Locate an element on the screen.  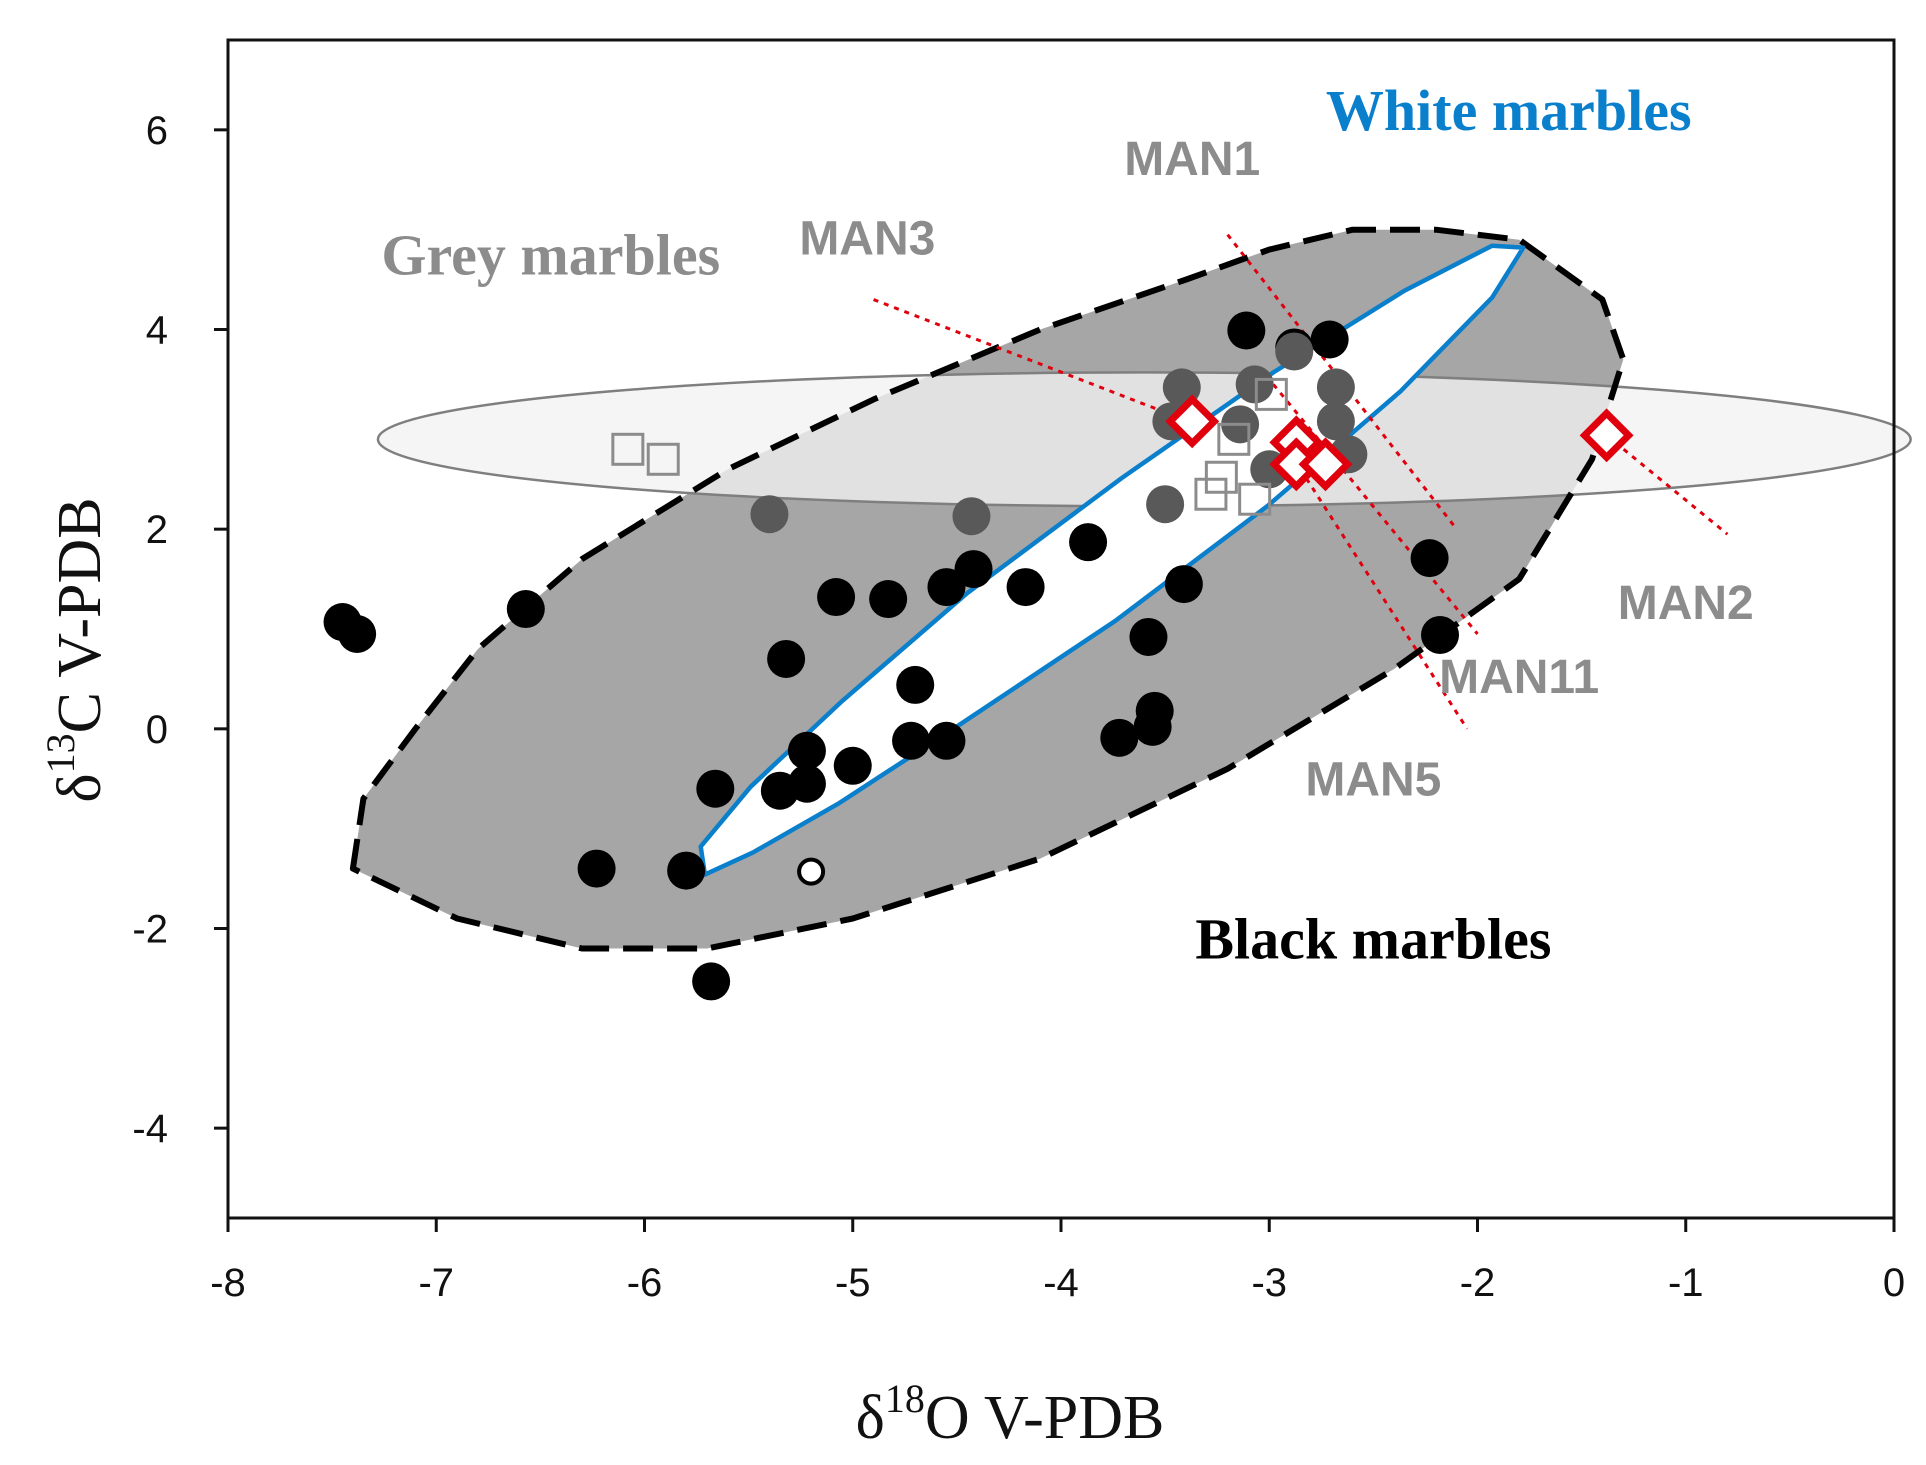
y-tick-label: 0 is located at coordinates (157, 730).